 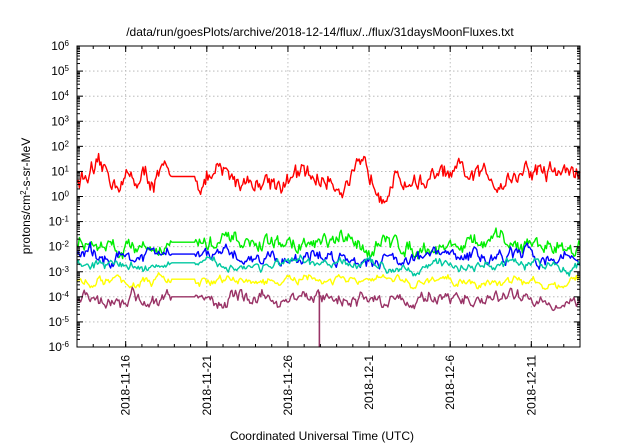 What do you see at coordinates (60, 46) in the screenshot?
I see `y-tick-label: 10⁶` at bounding box center [60, 46].